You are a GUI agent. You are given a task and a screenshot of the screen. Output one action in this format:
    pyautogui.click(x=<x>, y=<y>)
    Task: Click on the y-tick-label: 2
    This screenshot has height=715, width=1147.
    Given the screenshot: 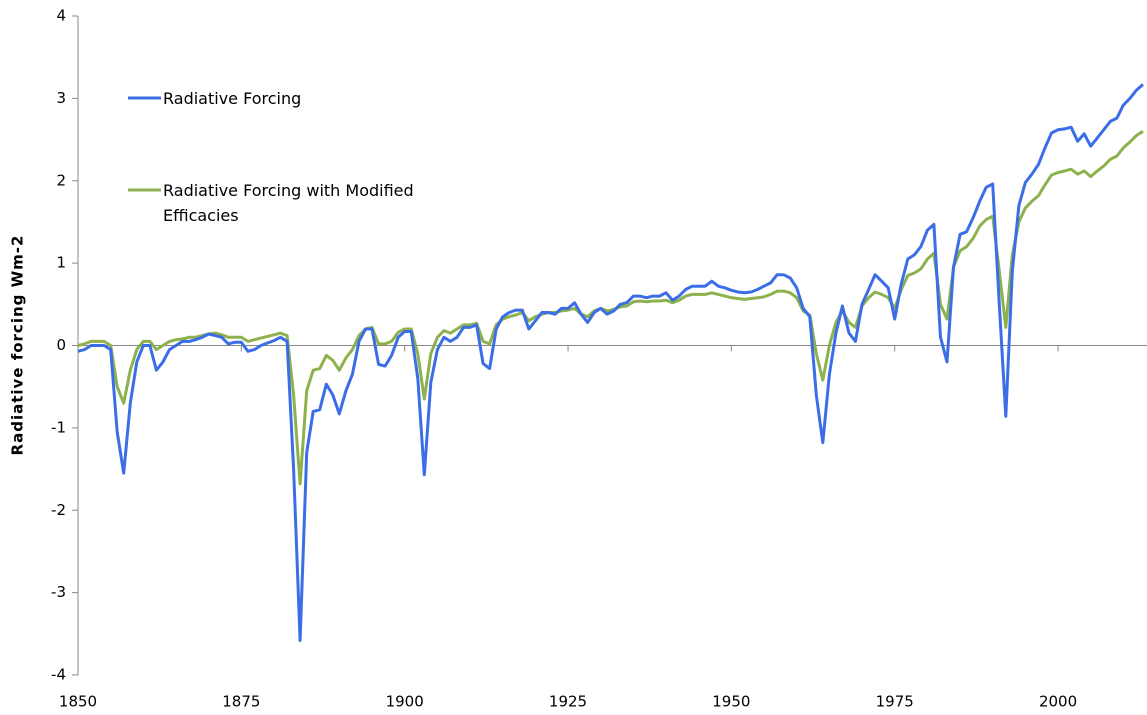 What is the action you would take?
    pyautogui.click(x=61, y=180)
    